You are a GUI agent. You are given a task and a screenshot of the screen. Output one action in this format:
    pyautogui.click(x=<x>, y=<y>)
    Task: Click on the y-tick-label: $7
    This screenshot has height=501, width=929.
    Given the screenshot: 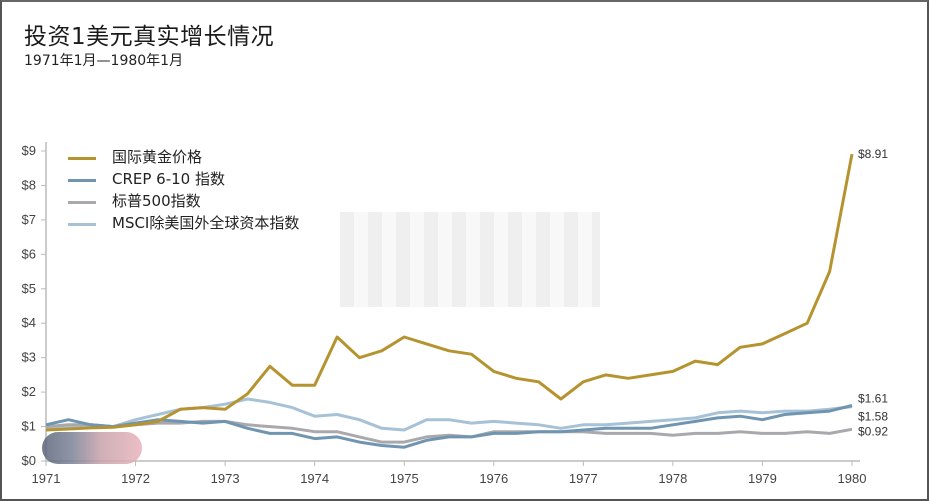 What is the action you would take?
    pyautogui.click(x=29, y=219)
    